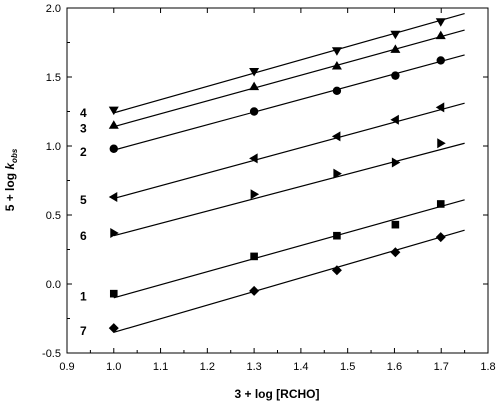 The height and width of the screenshot is (405, 497). What do you see at coordinates (51, 354) in the screenshot?
I see `y-tick-label: -0.5` at bounding box center [51, 354].